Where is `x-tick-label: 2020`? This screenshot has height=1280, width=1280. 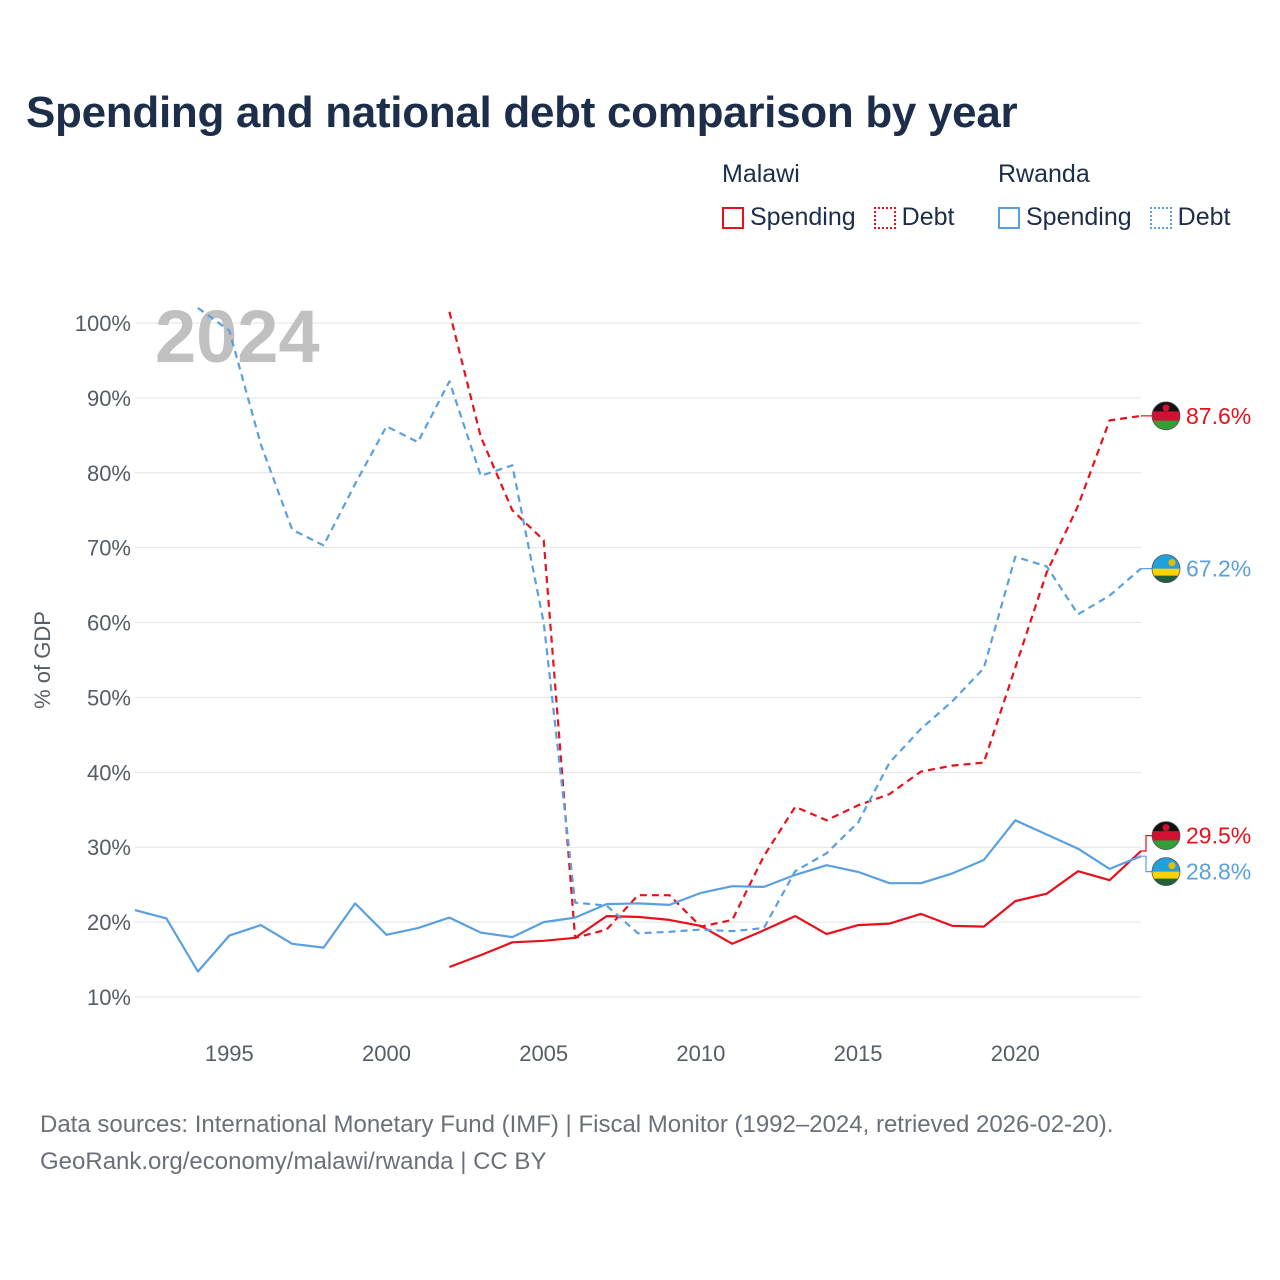
x-tick-label: 2020 is located at coordinates (1015, 1053).